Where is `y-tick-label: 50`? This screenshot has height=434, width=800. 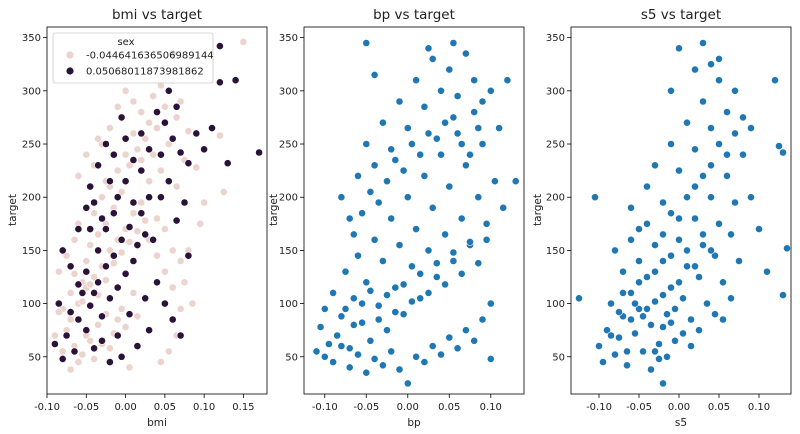 y-tick-label: 50 is located at coordinates (291, 357).